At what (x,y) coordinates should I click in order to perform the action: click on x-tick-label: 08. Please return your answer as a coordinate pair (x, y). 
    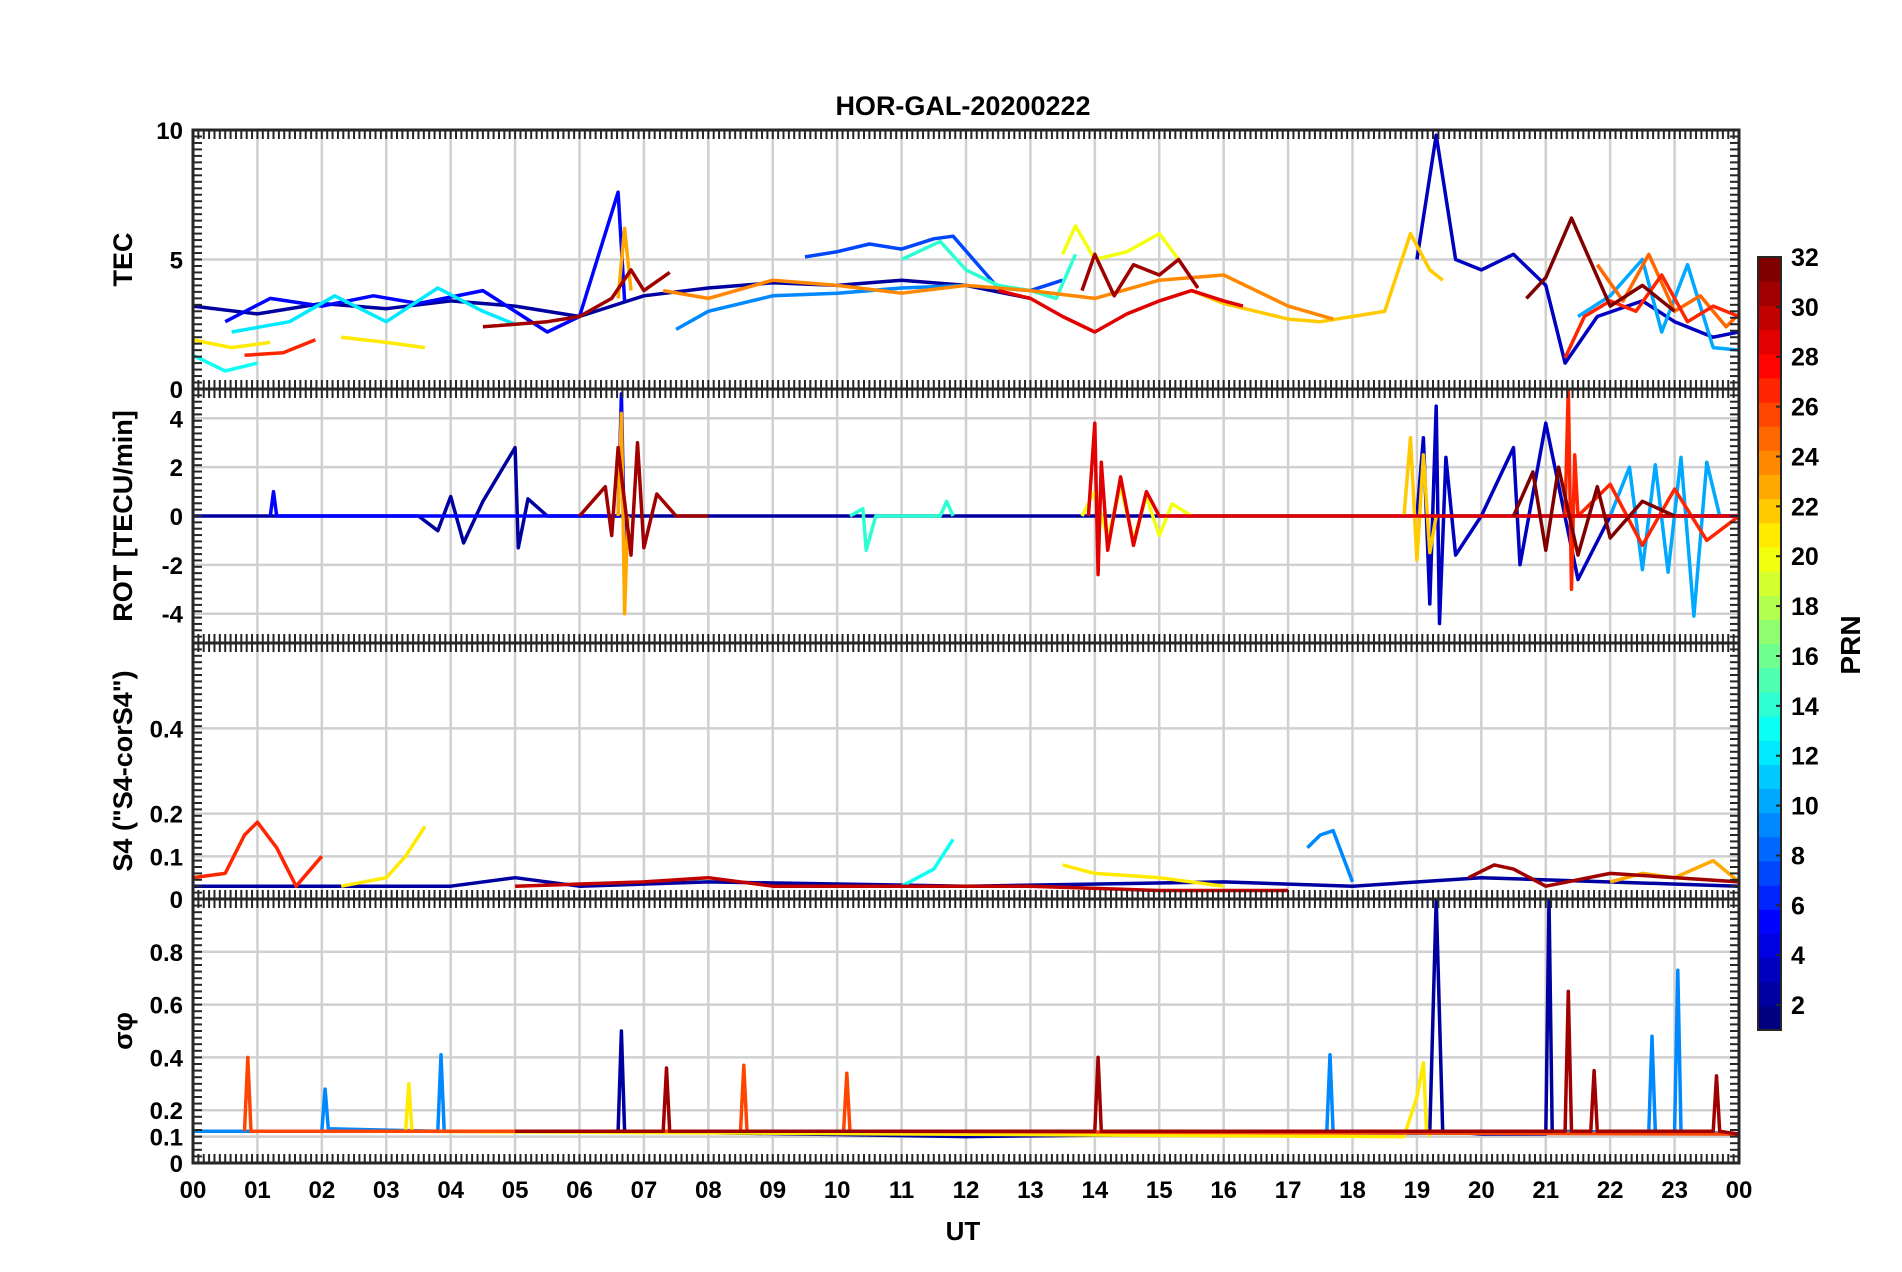
    Looking at the image, I should click on (708, 1190).